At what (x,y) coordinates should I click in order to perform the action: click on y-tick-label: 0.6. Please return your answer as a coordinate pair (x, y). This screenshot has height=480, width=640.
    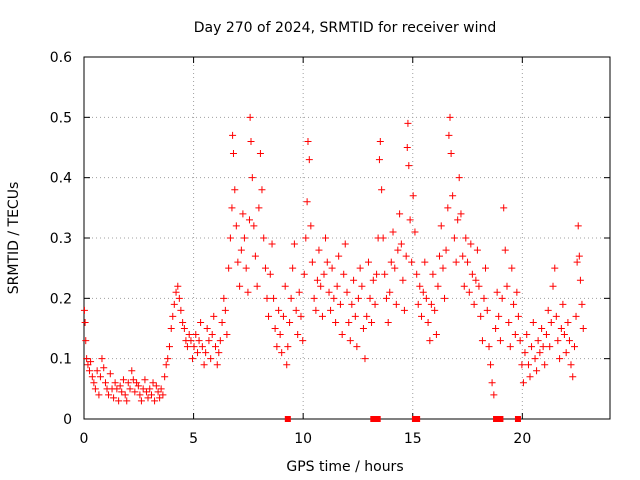
    Looking at the image, I should click on (61, 58).